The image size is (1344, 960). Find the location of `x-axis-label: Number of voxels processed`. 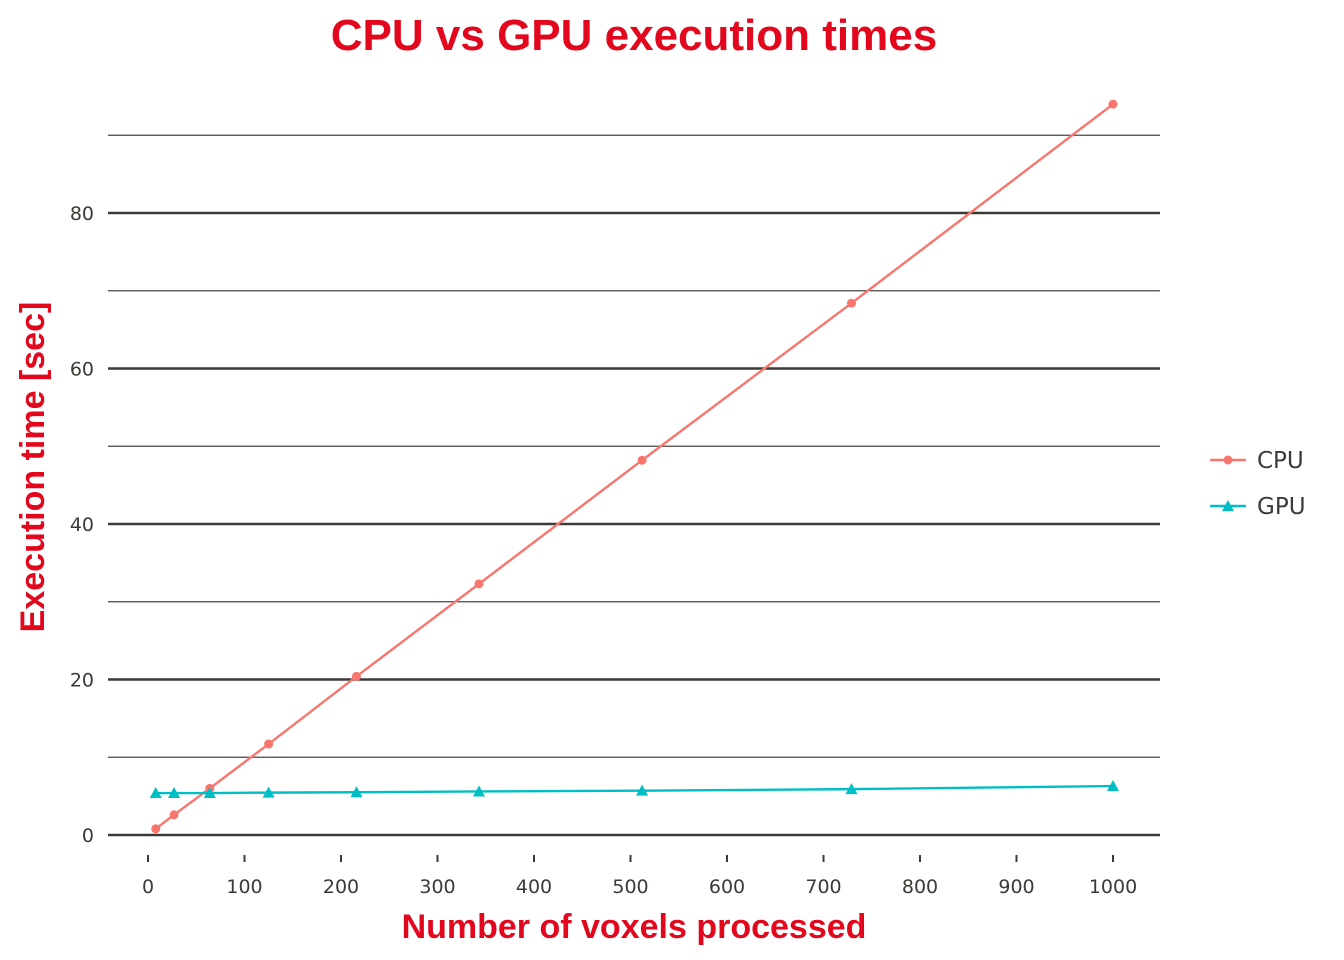

x-axis-label: Number of voxels processed is located at coordinates (634, 927).